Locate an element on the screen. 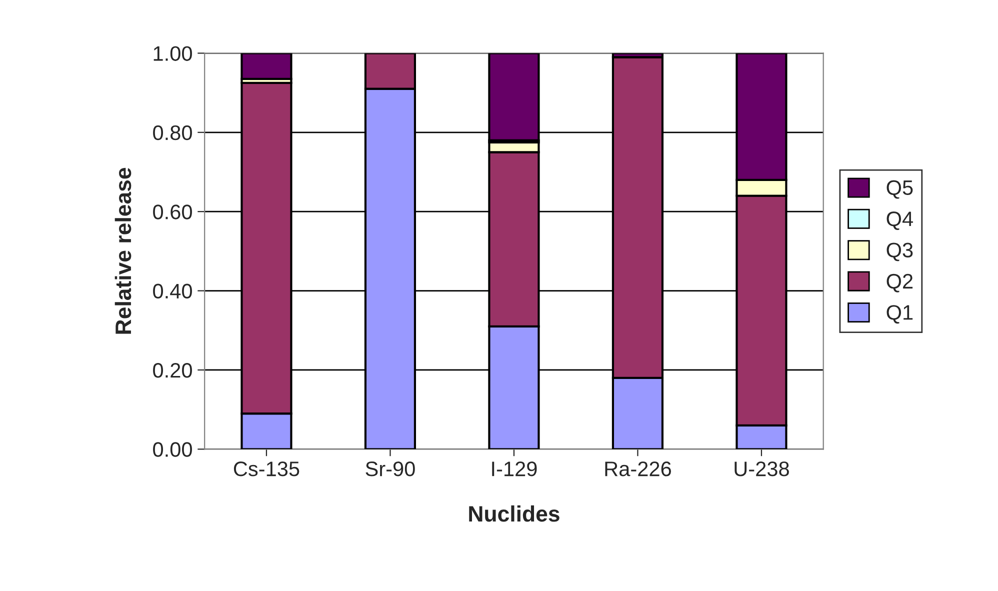  x-tick-label: Ra-226 is located at coordinates (638, 469).